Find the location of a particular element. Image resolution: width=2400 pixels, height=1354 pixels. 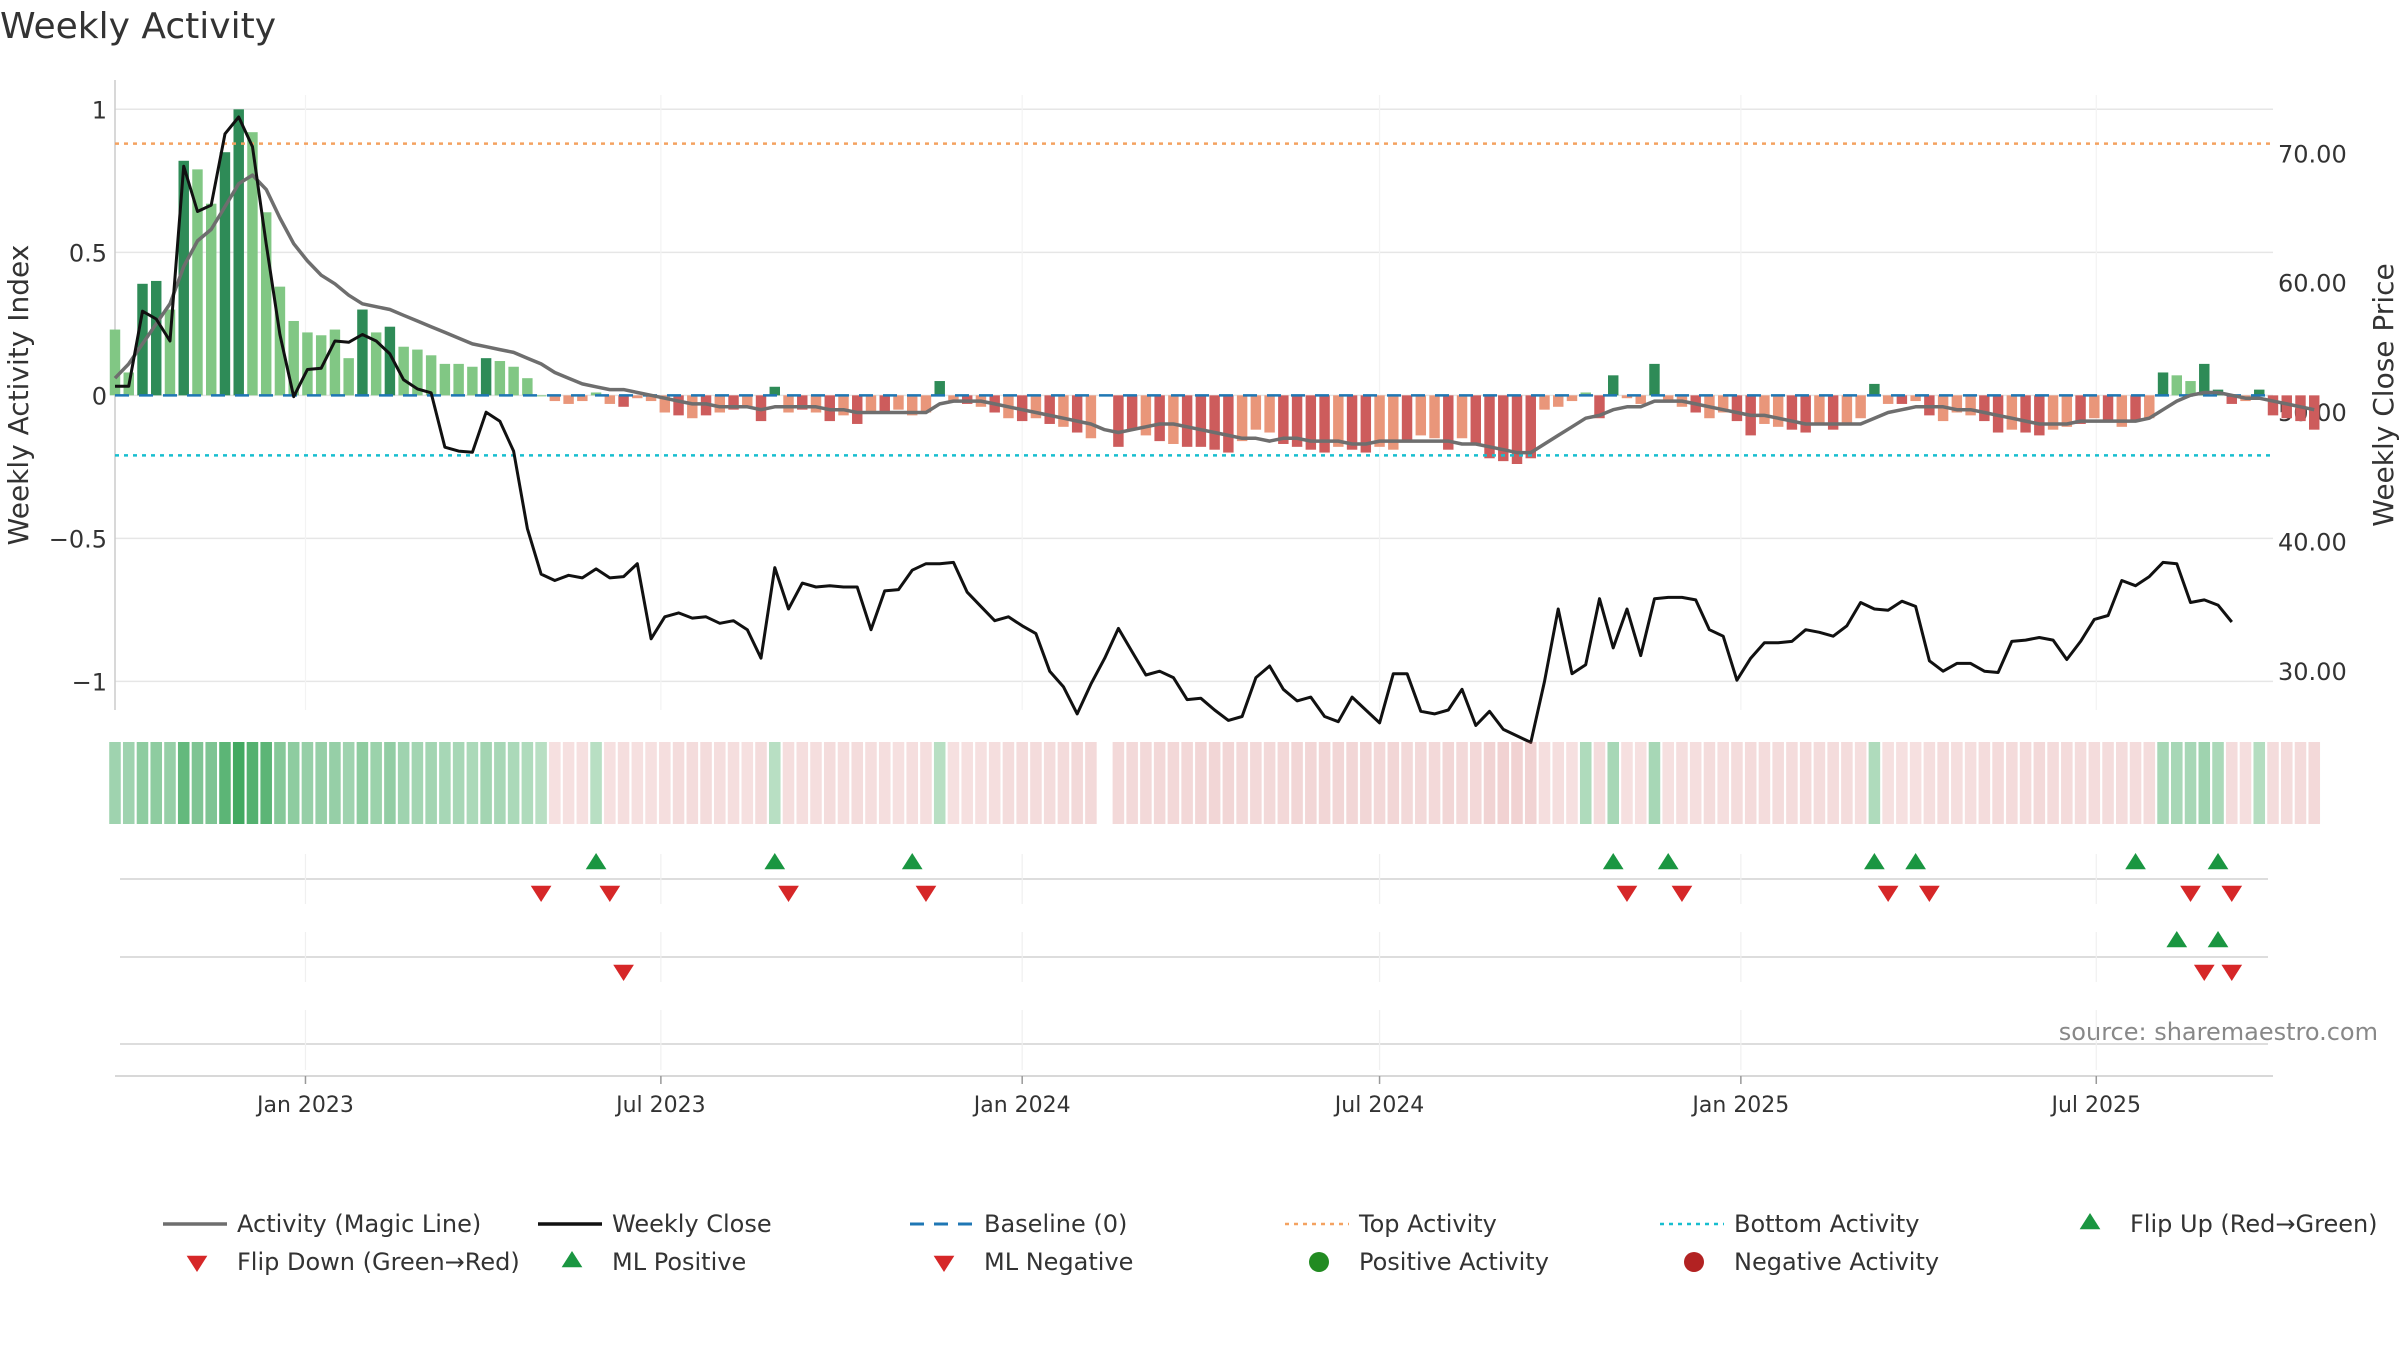

x-tick-label: Jan 2023 is located at coordinates (304, 1105).